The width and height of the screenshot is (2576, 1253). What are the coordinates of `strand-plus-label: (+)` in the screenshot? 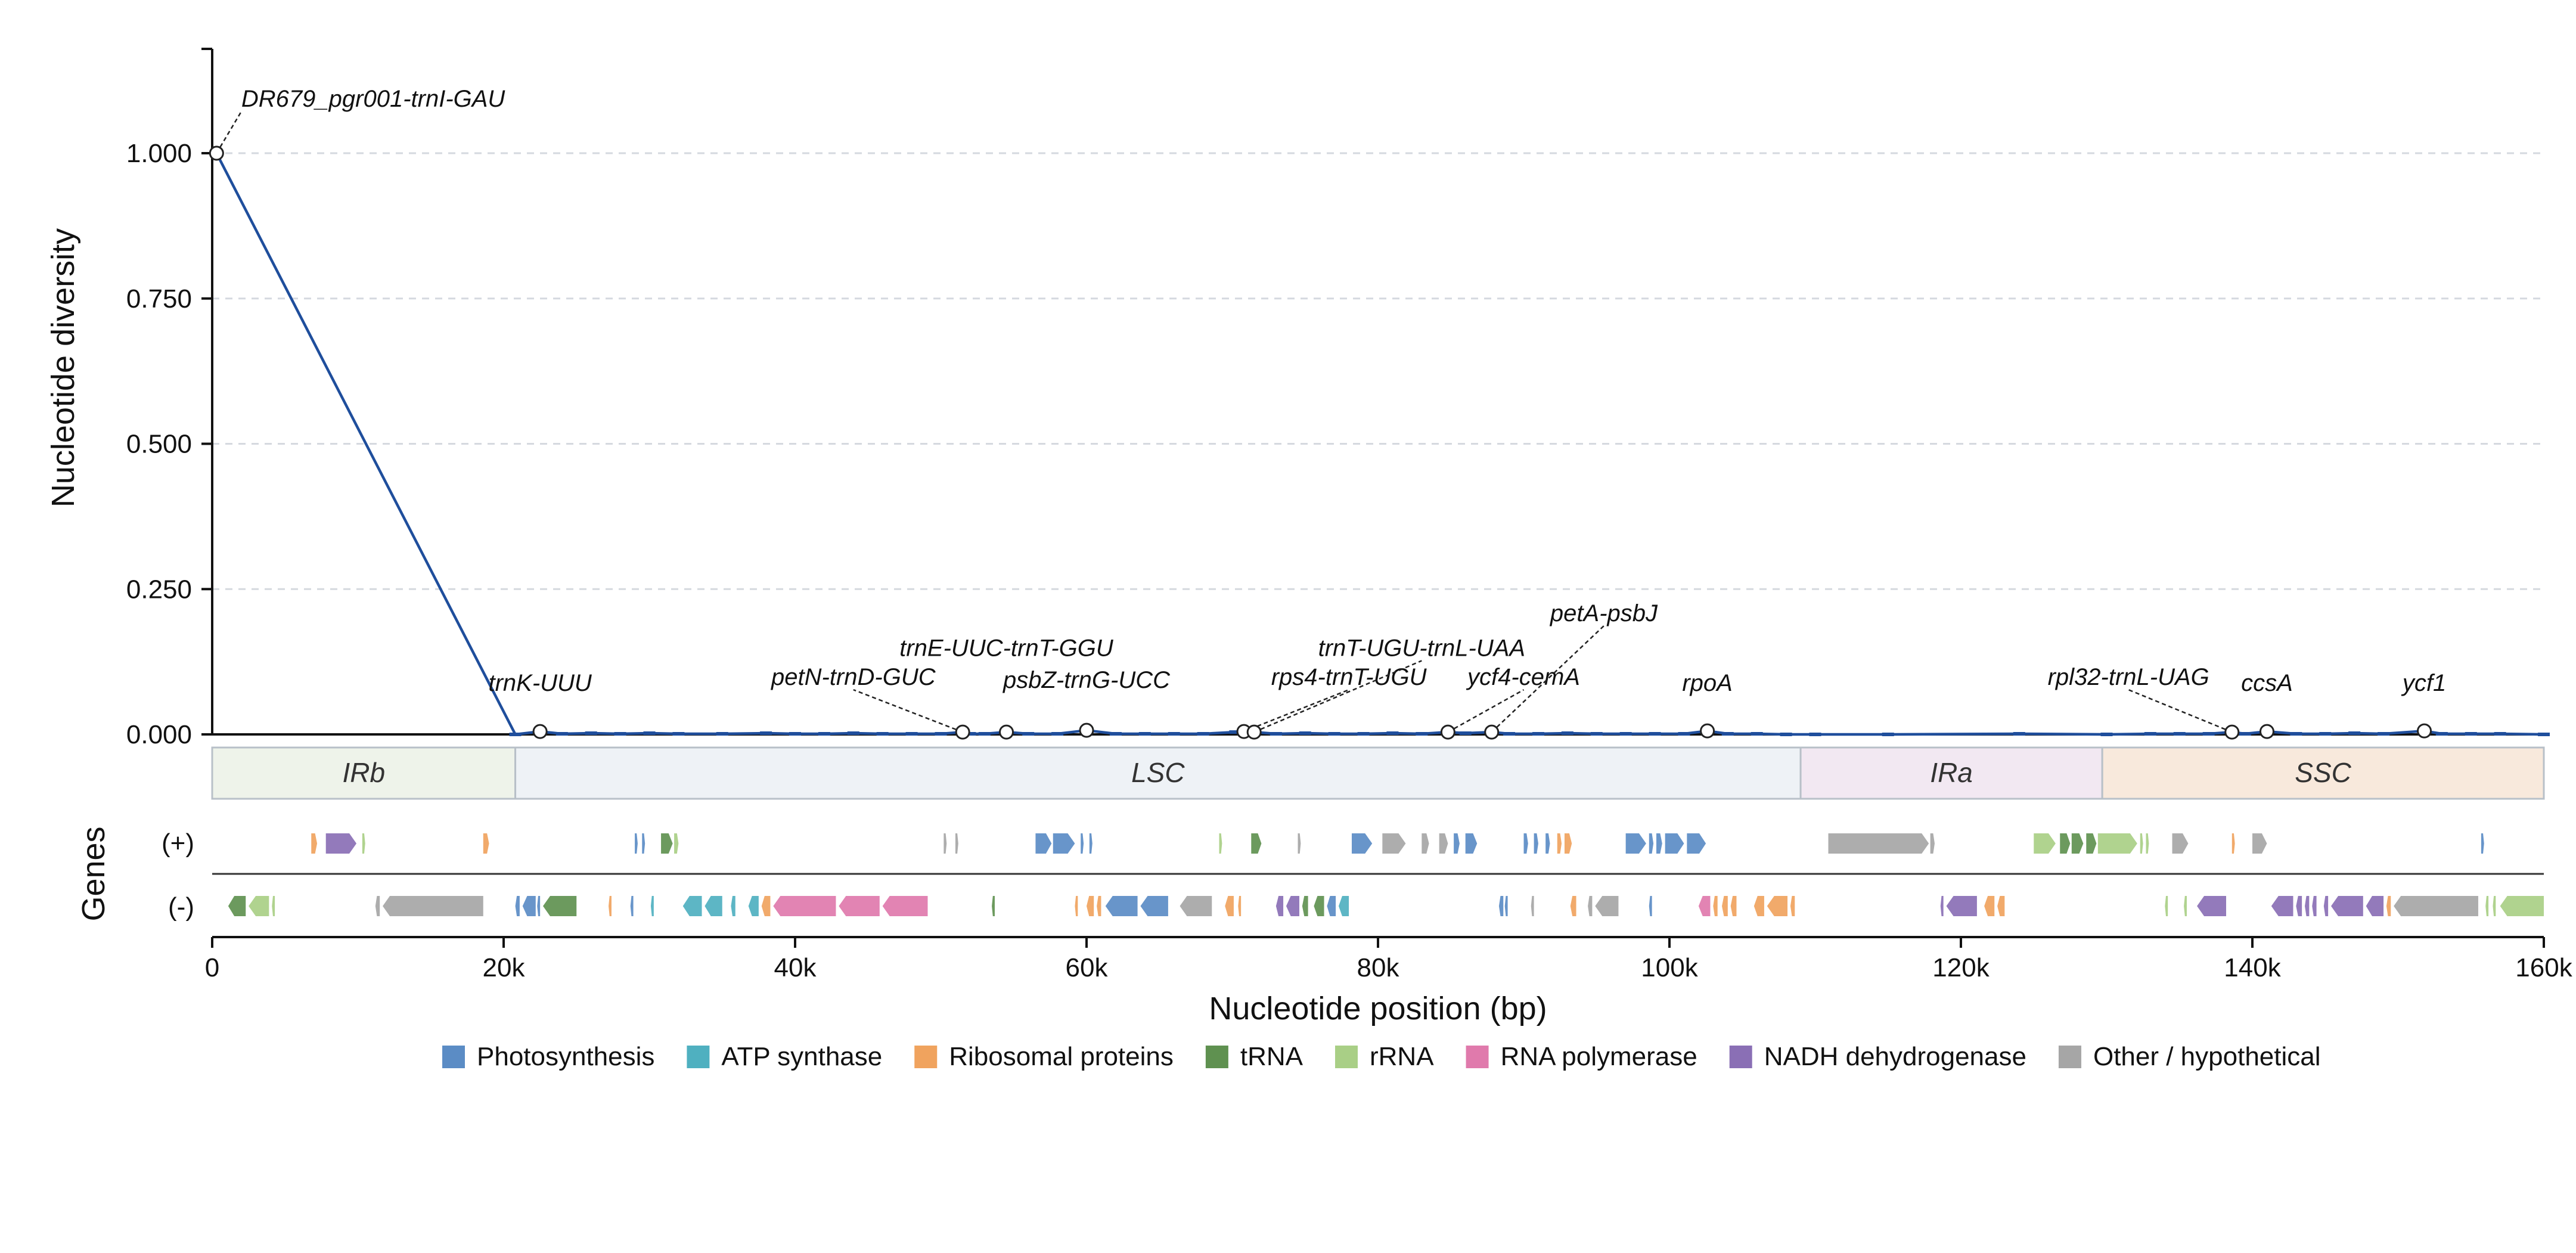 It's located at (178, 843).